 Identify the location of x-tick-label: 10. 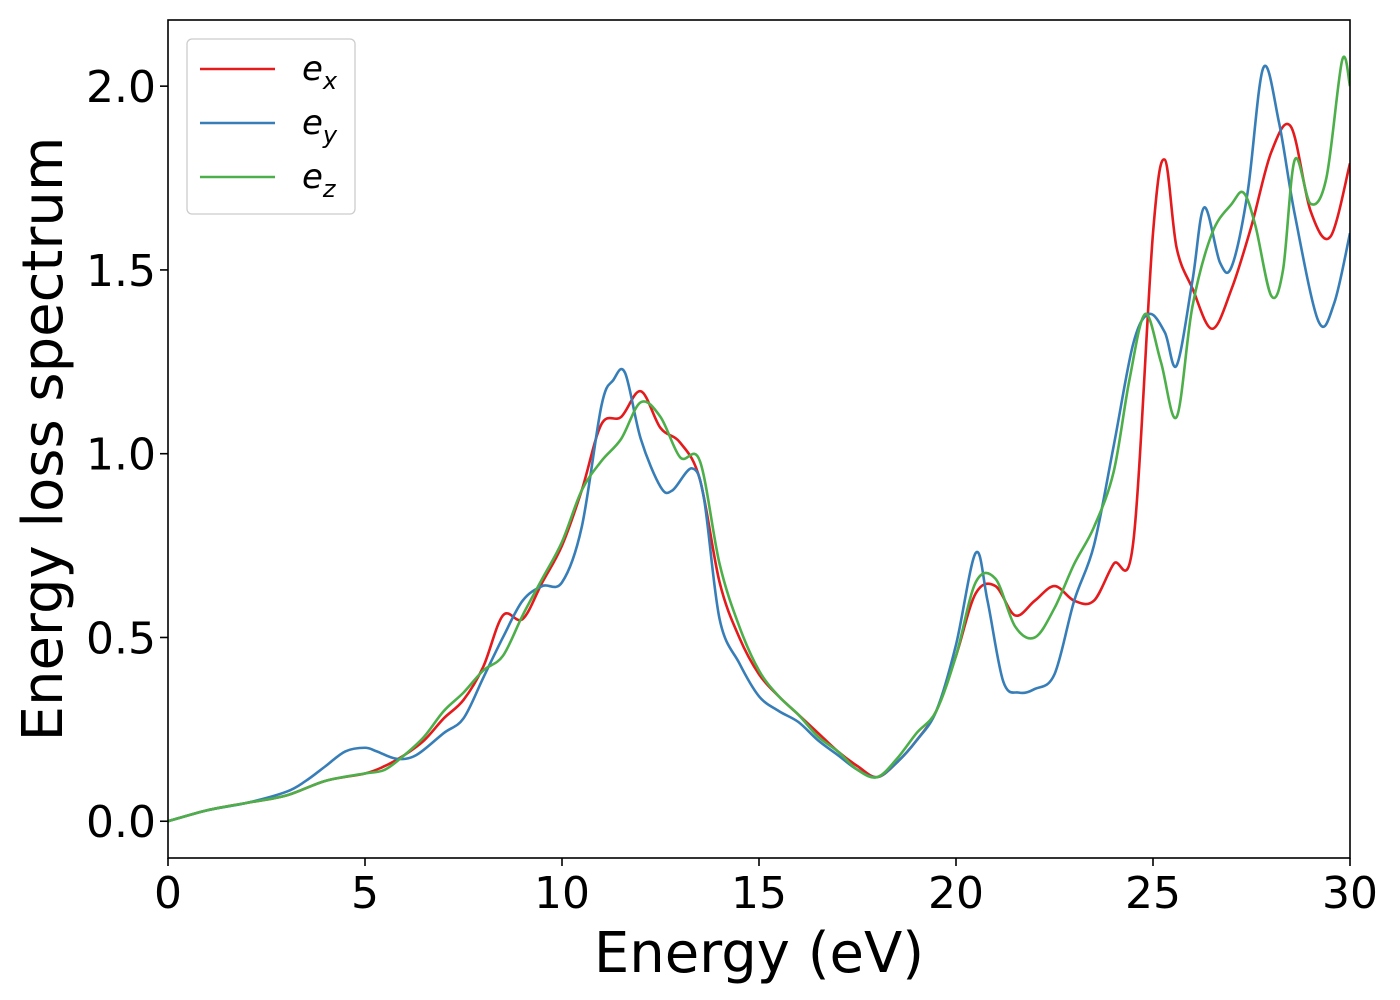
(562, 893).